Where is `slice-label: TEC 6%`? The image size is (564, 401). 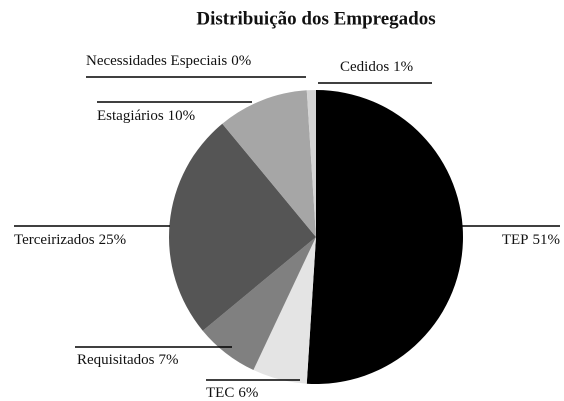
slice-label: TEC 6% is located at coordinates (232, 393).